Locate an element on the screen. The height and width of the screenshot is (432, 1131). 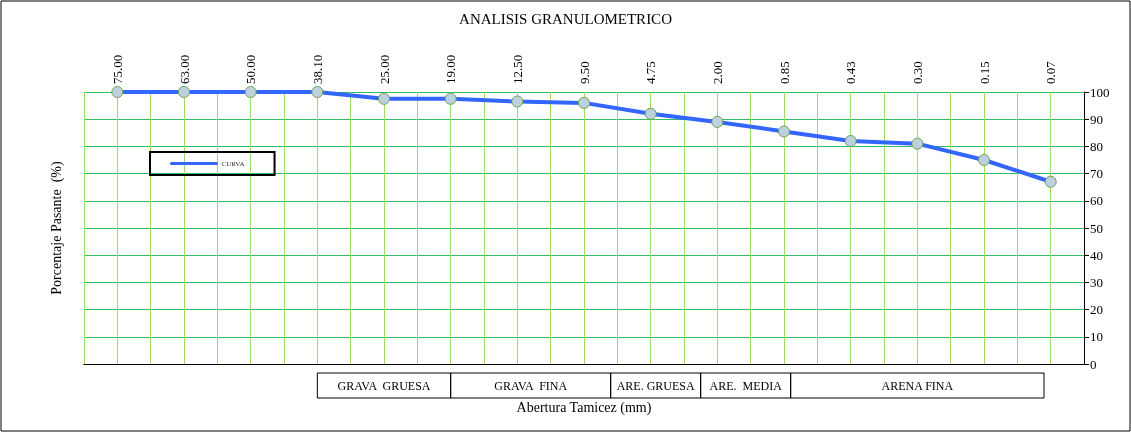
x-tick-label: 75.00 is located at coordinates (117, 69).